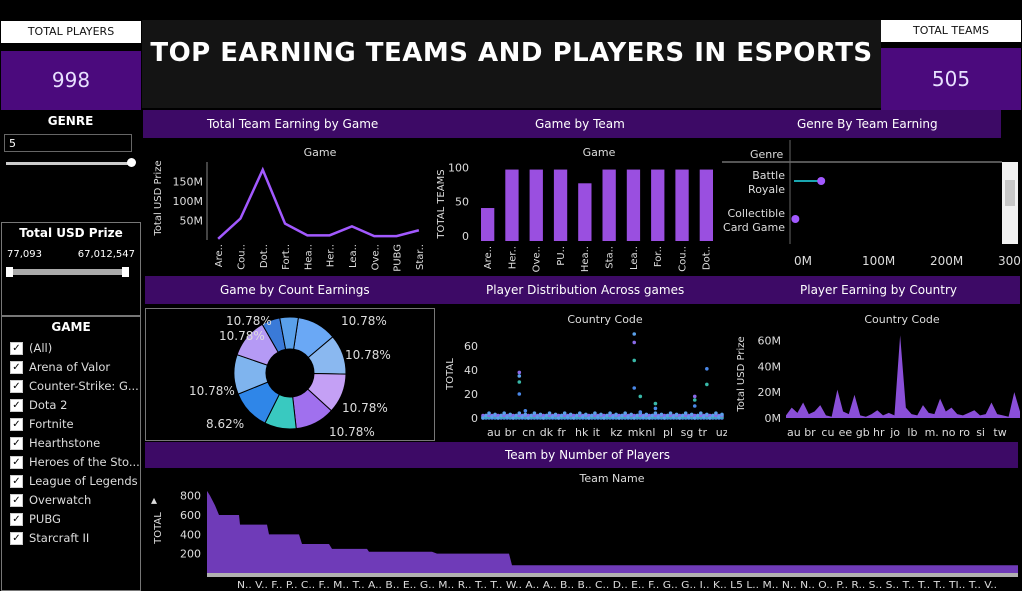 This screenshot has height=591, width=1022. Describe the element at coordinates (219, 255) in the screenshot. I see `line-chart-xtick: Are..` at that location.